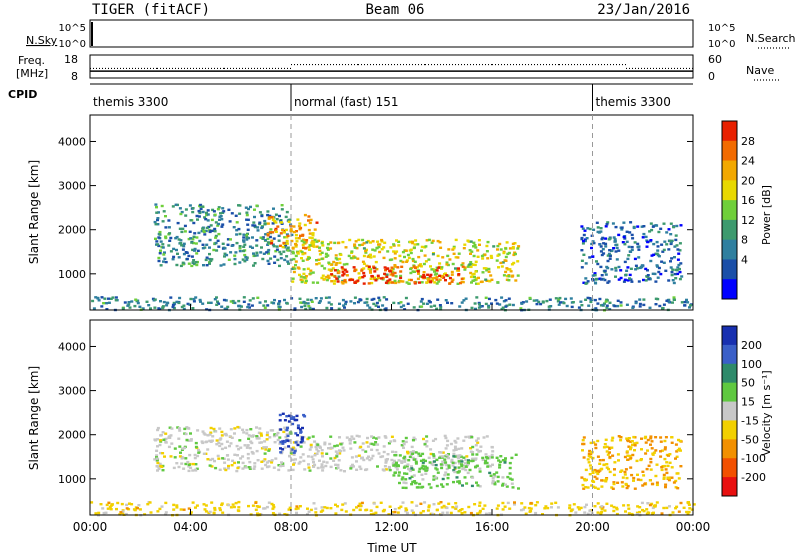 The image size is (800, 554). Describe the element at coordinates (394, 10) in the screenshot. I see `beam-title: Beam 06` at that location.